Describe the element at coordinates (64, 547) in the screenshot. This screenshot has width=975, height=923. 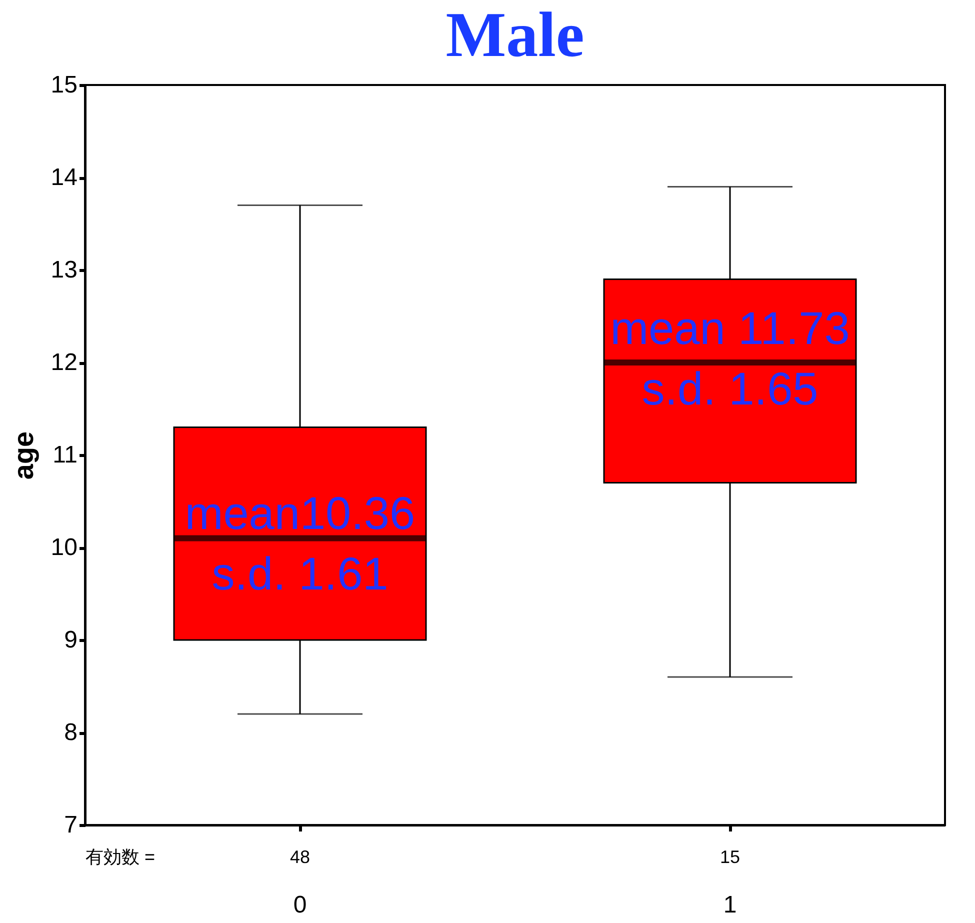
I see `y-tick-label: 10` at that location.